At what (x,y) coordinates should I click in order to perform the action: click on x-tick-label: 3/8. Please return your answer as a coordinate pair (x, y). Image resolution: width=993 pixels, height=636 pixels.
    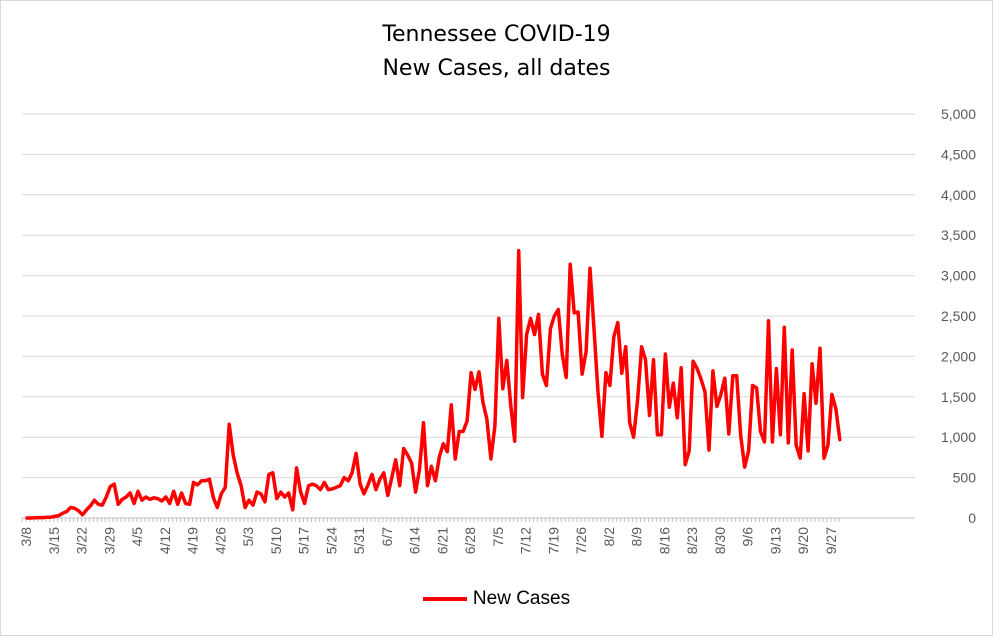
    Looking at the image, I should click on (26, 537).